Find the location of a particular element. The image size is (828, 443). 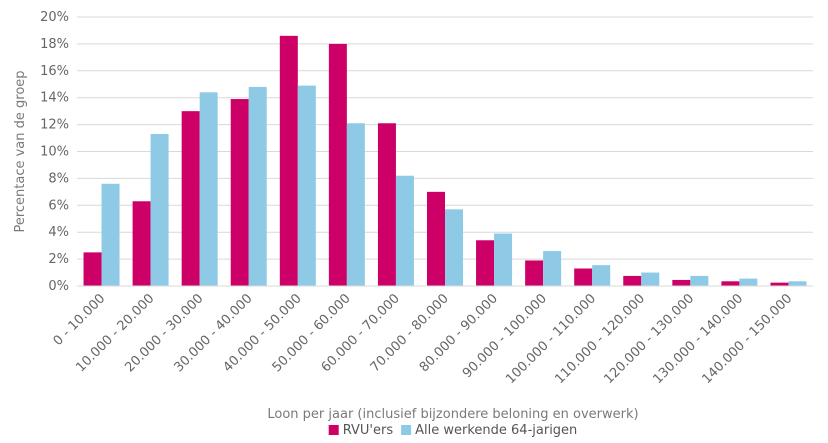

y-tick-labels: 0% 2% 4% 6% 8% 10% 12% 14% 16% 18% 20% is located at coordinates (54, 152).